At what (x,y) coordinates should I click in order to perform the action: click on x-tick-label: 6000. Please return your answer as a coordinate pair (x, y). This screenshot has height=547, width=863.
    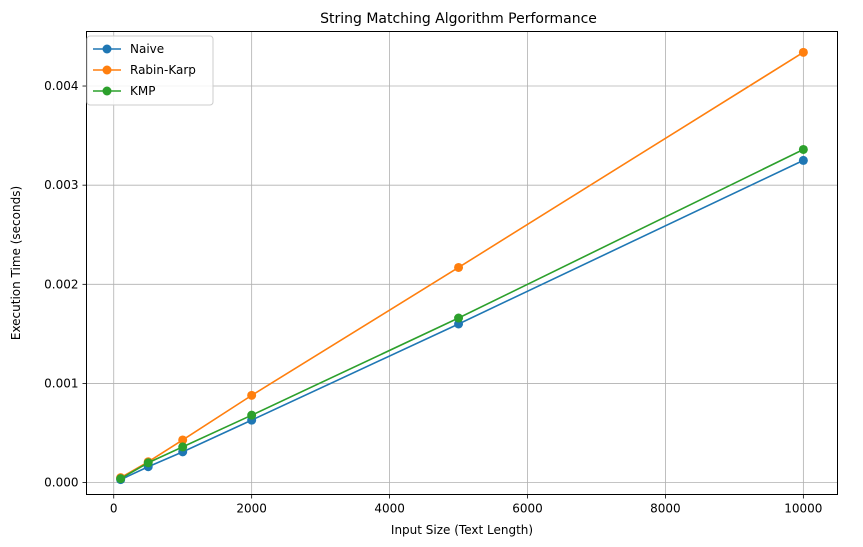
    Looking at the image, I should click on (527, 509).